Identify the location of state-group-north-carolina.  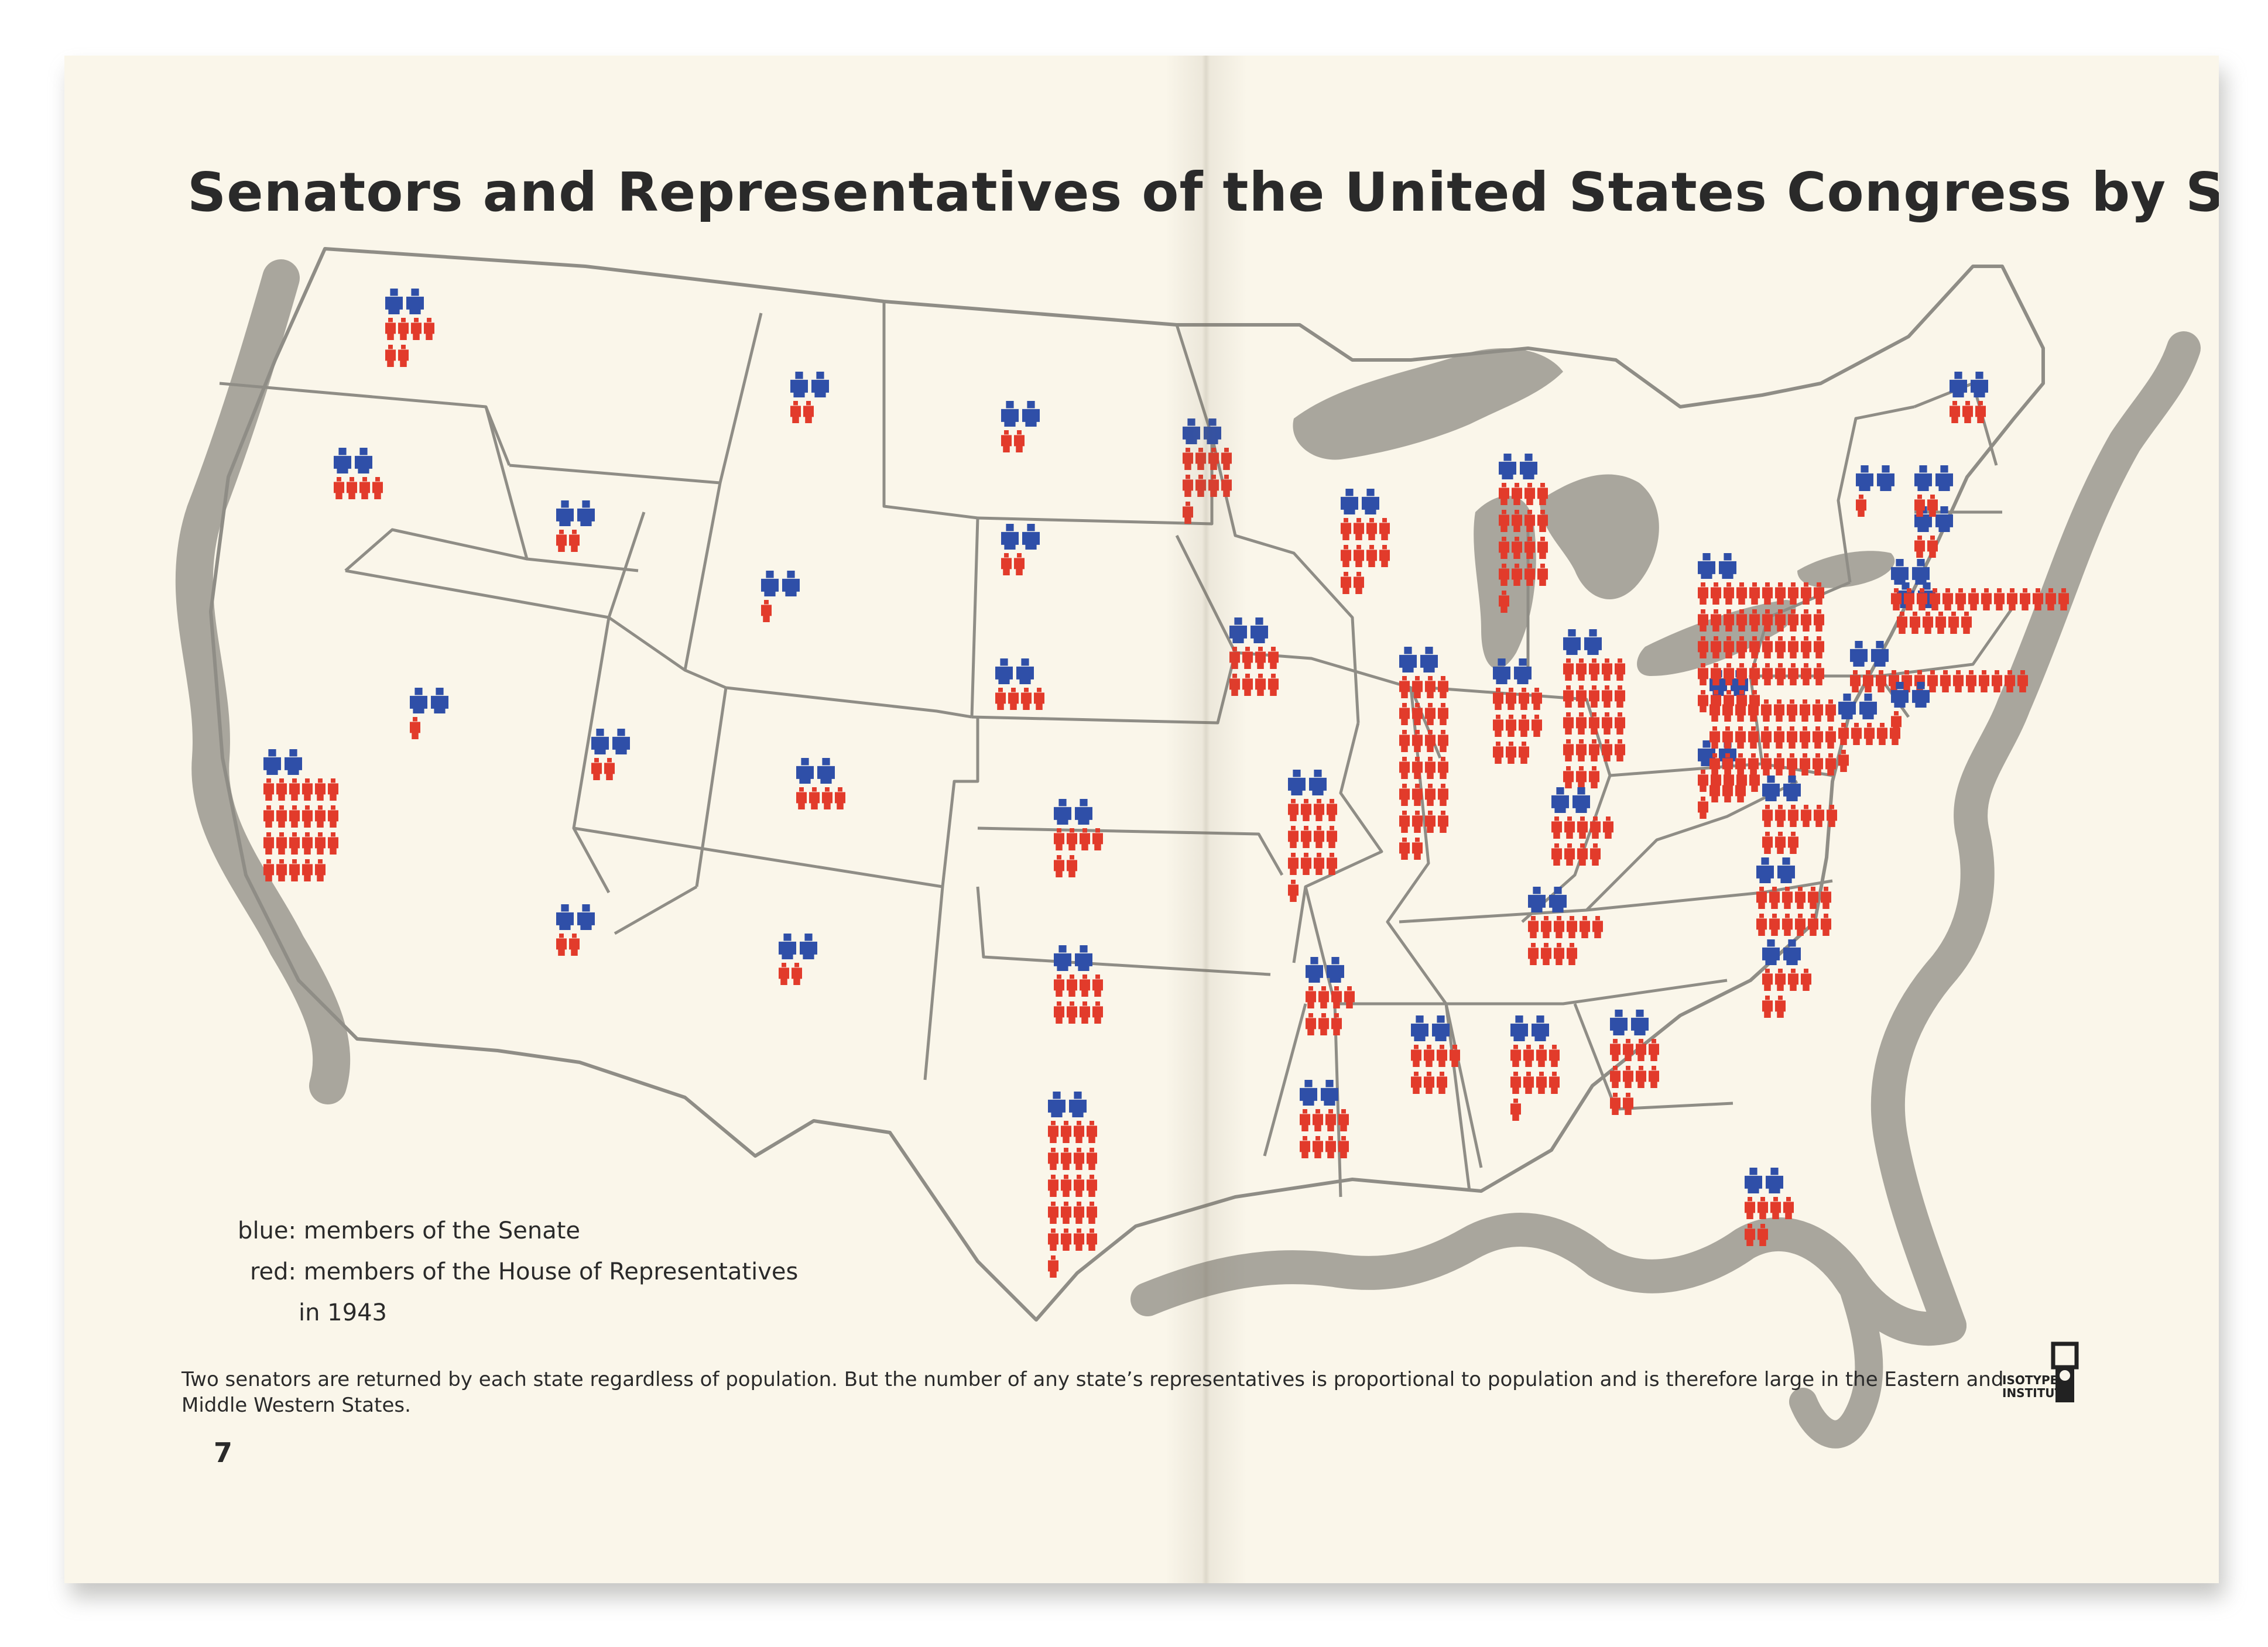
(1794, 896).